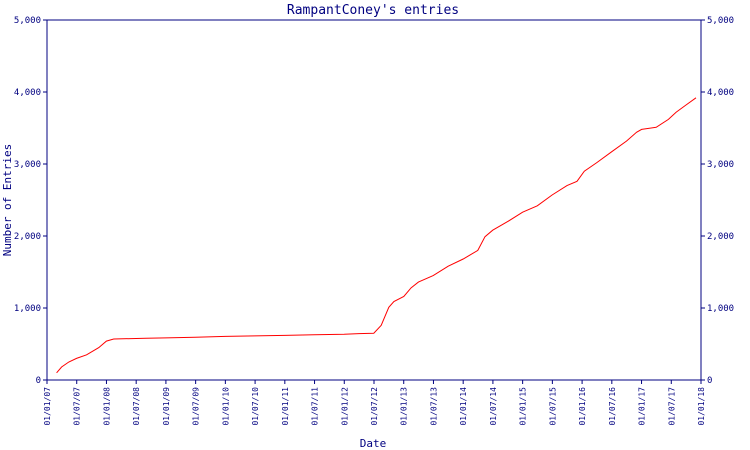 This screenshot has height=450, width=750. What do you see at coordinates (285, 406) in the screenshot?
I see `x-tick-label: 01/01/11` at bounding box center [285, 406].